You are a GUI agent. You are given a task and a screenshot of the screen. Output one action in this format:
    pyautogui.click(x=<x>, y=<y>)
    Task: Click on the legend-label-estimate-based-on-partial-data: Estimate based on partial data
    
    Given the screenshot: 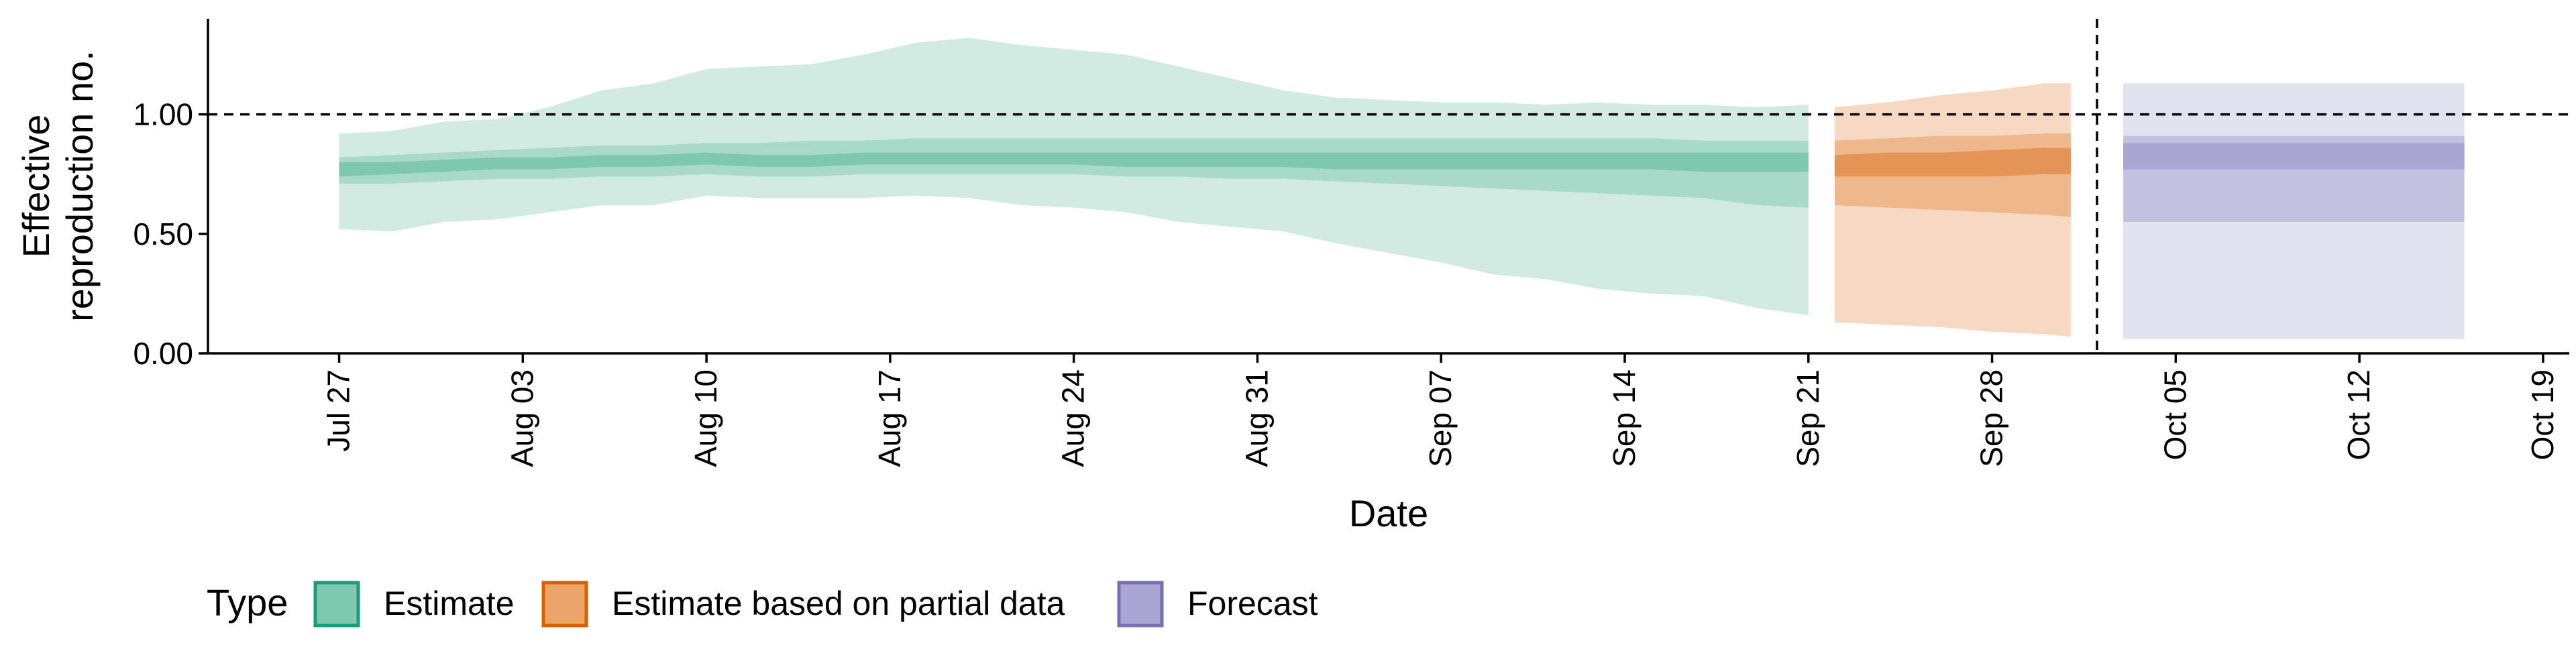 What is the action you would take?
    pyautogui.click(x=838, y=603)
    